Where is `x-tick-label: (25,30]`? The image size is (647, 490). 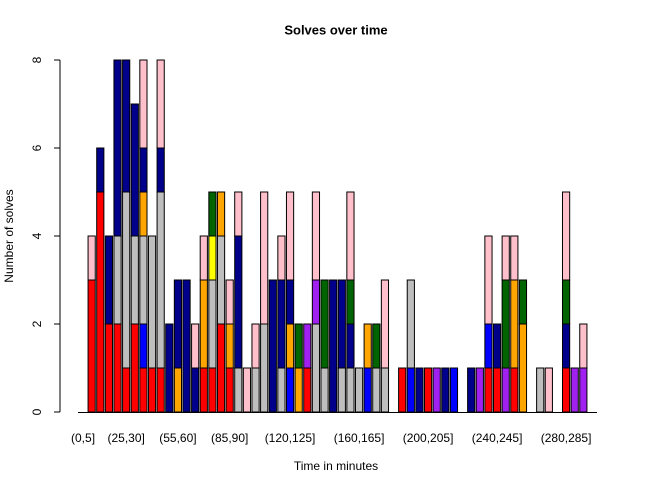
x-tick-label: (25,30] is located at coordinates (125, 438).